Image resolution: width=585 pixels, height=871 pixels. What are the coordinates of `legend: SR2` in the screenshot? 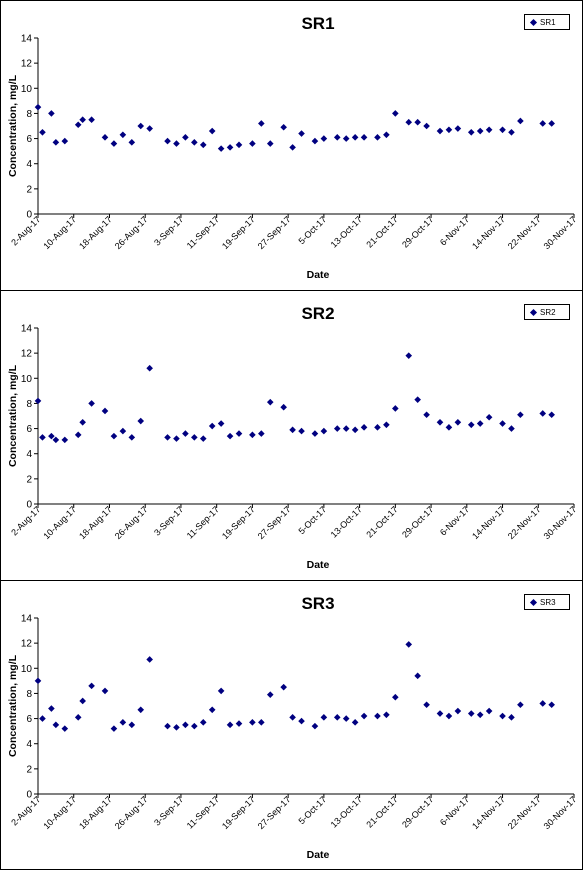 It's located at (547, 312).